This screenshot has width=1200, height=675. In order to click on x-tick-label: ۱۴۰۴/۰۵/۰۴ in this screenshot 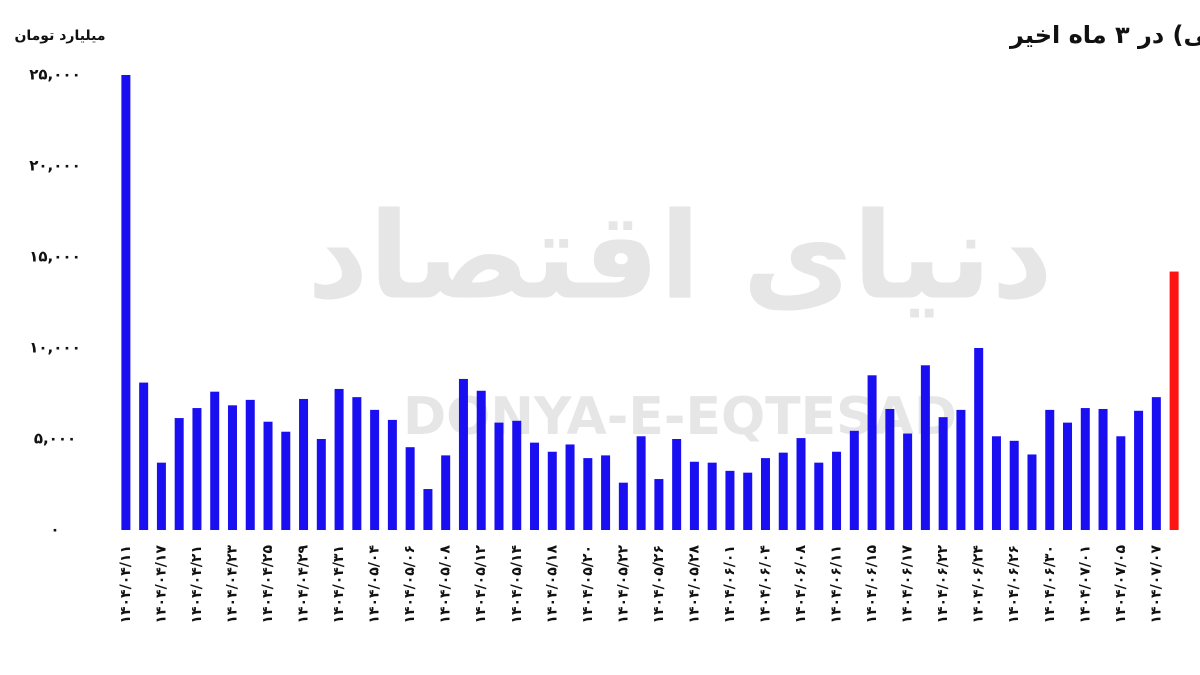, I will do `click(375, 584)`.